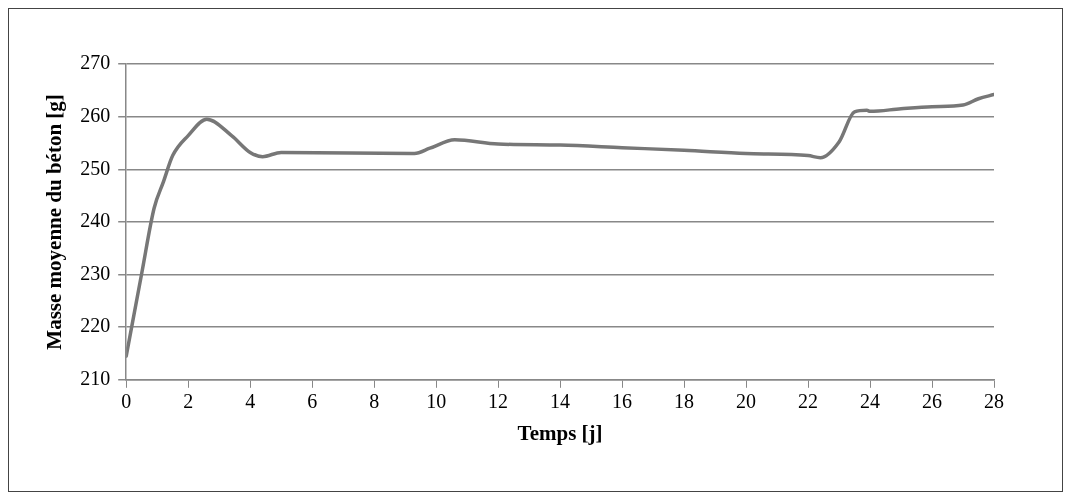  What do you see at coordinates (188, 401) in the screenshot?
I see `x-tick-label: 2` at bounding box center [188, 401].